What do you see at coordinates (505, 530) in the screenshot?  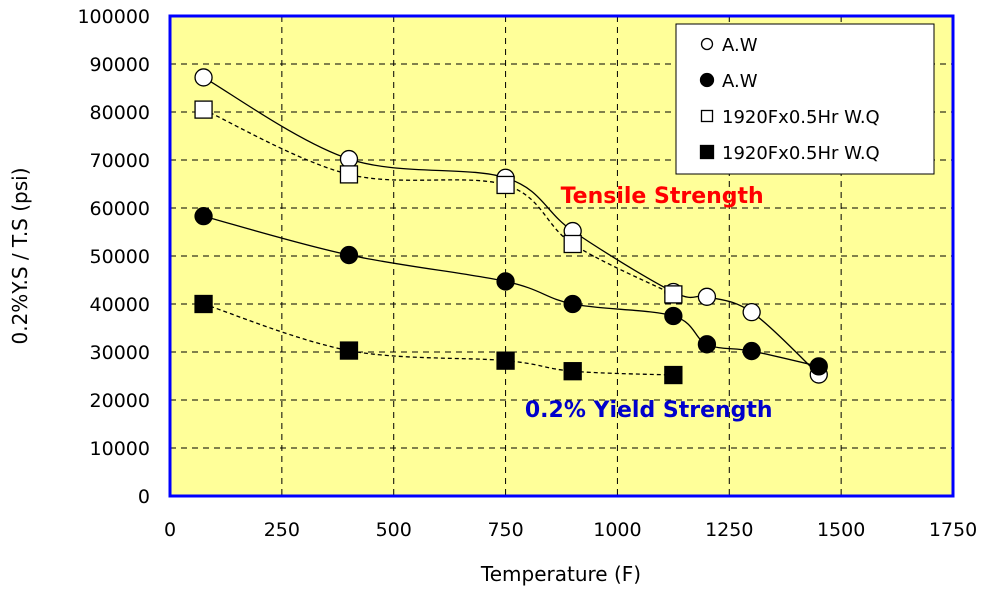 I see `x-tick-label: 750` at bounding box center [505, 530].